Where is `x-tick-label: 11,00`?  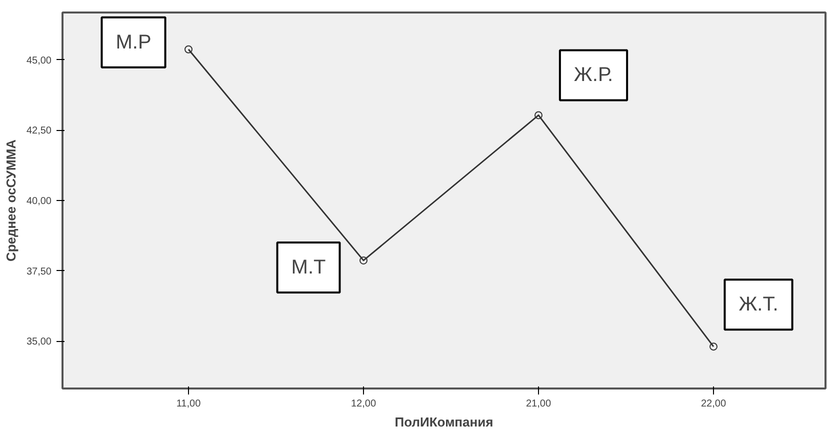 x-tick-label: 11,00 is located at coordinates (189, 404).